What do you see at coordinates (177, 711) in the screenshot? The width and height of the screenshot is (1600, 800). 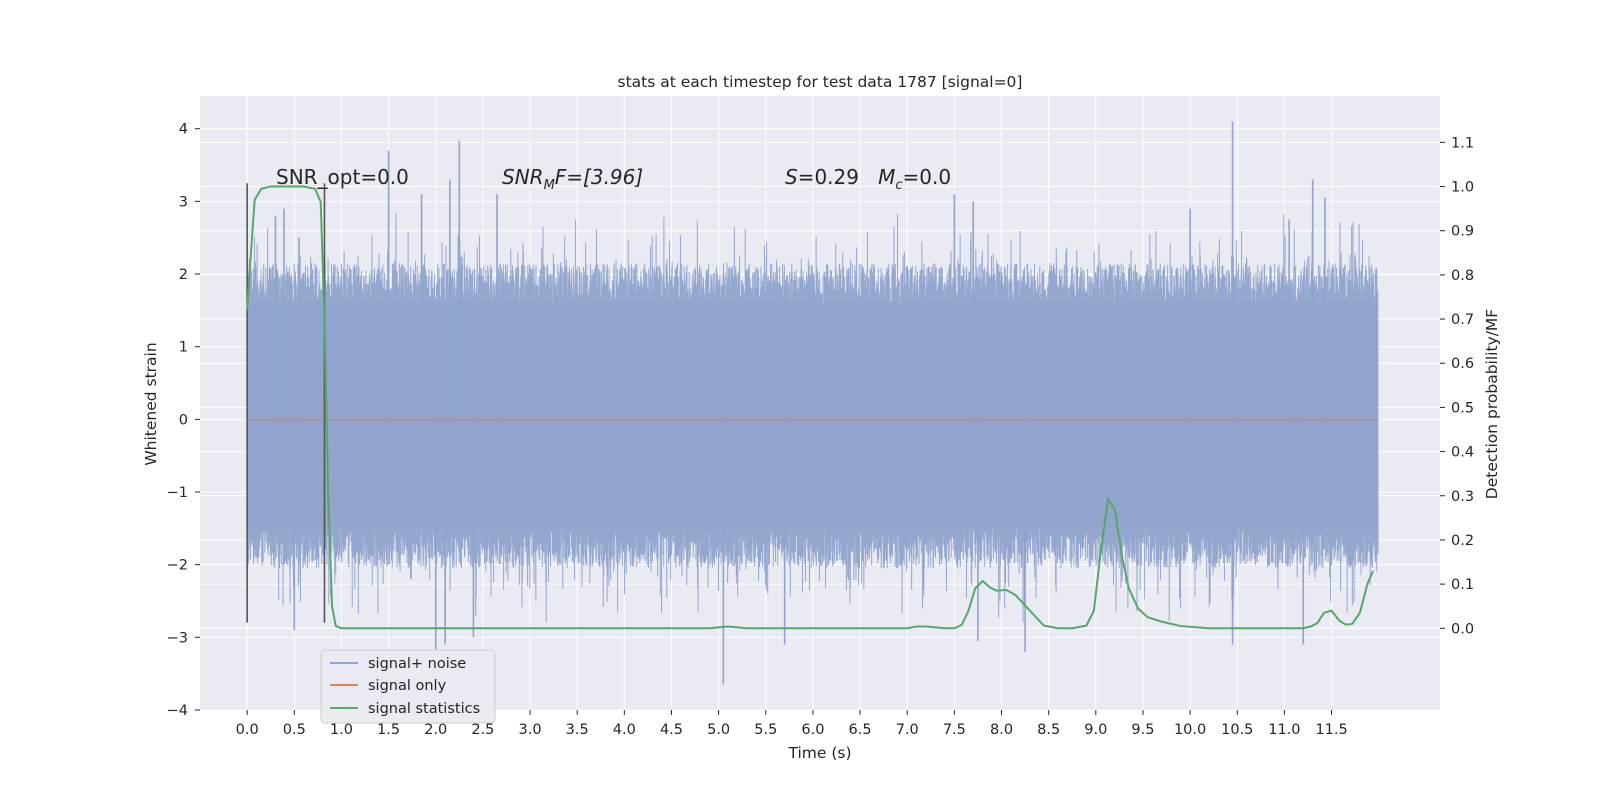 I see `y-tick-label: −4` at bounding box center [177, 711].